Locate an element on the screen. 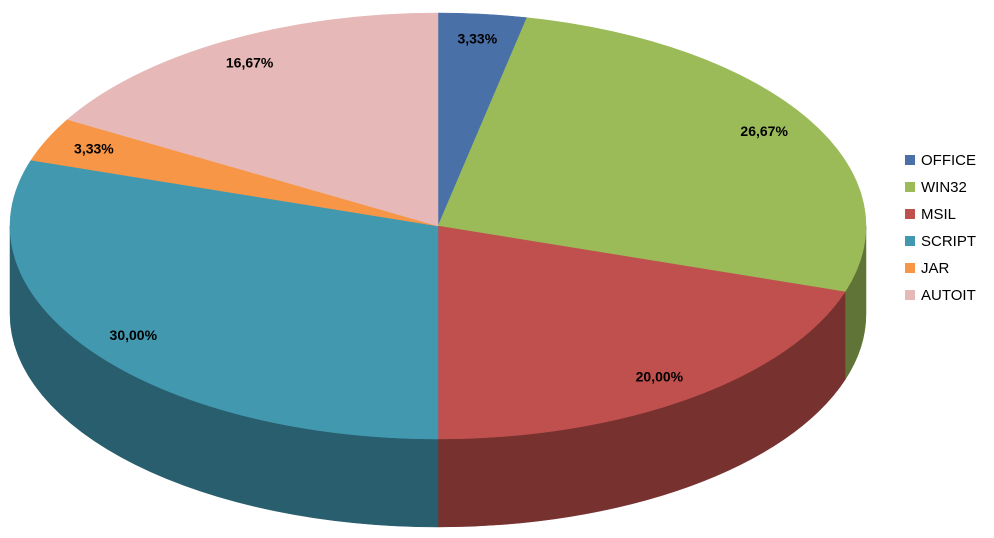 This screenshot has width=994, height=538. value-label: 26,67% is located at coordinates (764, 131).